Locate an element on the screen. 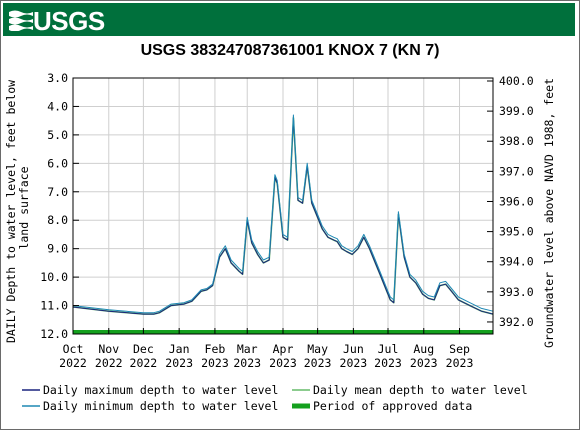 This screenshot has height=430, width=580. legend-swatch-daily-mean-depth-to-water-level is located at coordinates (301, 390).